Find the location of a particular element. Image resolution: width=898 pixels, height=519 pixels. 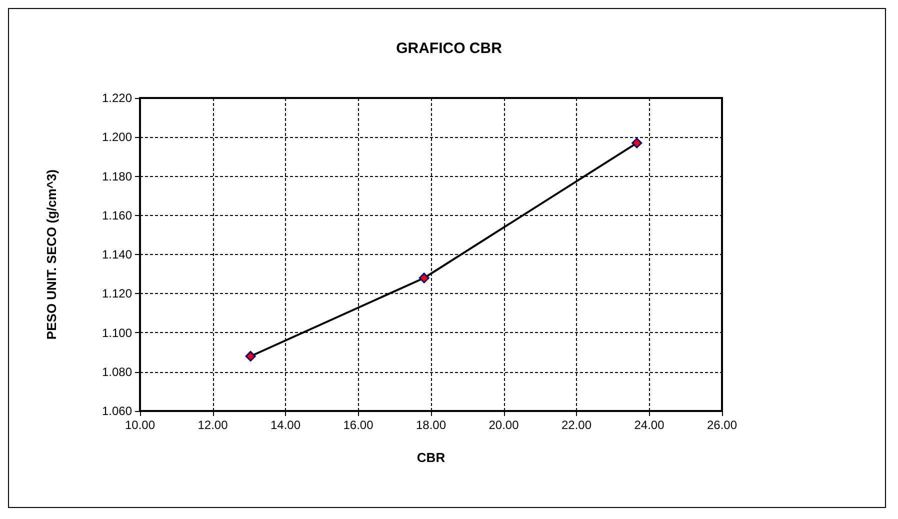

y-tick-label: 1.060 is located at coordinates (117, 411).